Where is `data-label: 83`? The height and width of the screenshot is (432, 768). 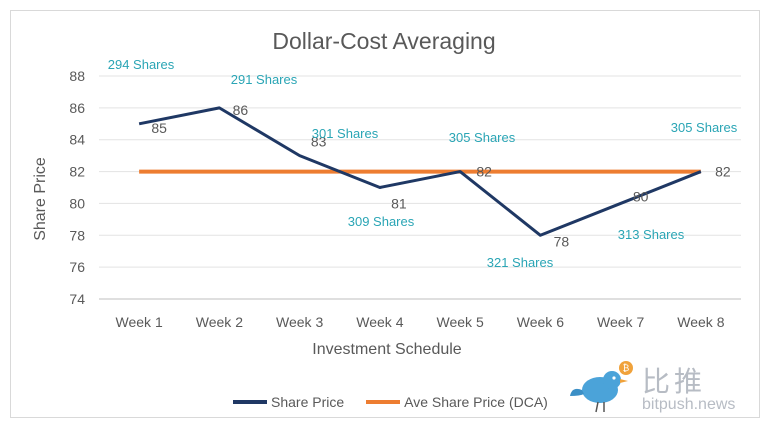 data-label: 83 is located at coordinates (319, 142).